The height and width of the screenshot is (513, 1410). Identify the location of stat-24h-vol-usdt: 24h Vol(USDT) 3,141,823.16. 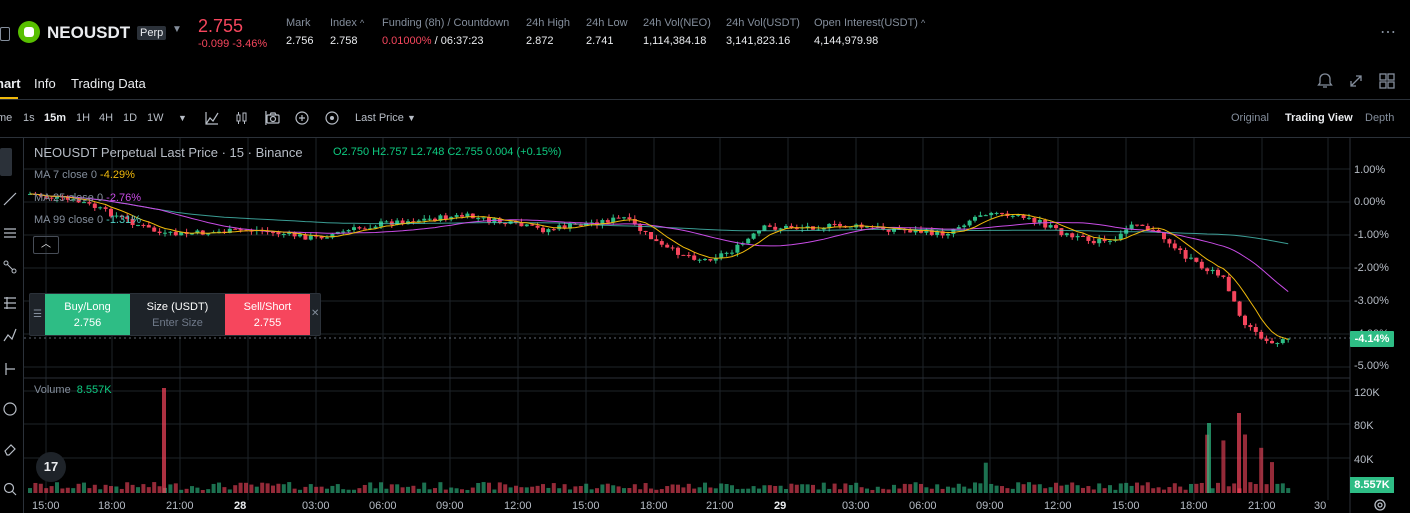
(763, 32).